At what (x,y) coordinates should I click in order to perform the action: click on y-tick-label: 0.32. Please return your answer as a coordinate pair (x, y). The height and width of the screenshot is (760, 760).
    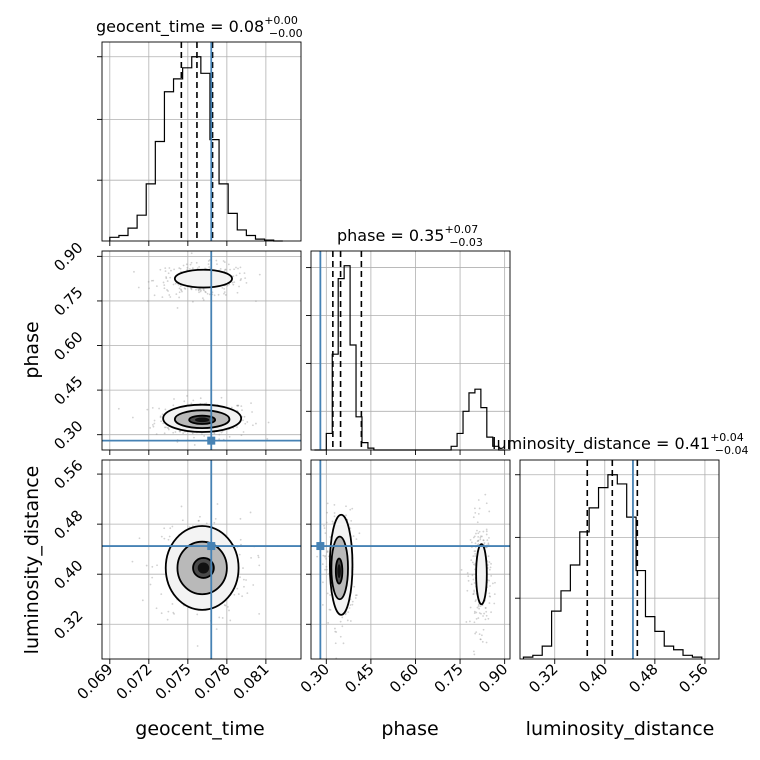
    Looking at the image, I should click on (68, 625).